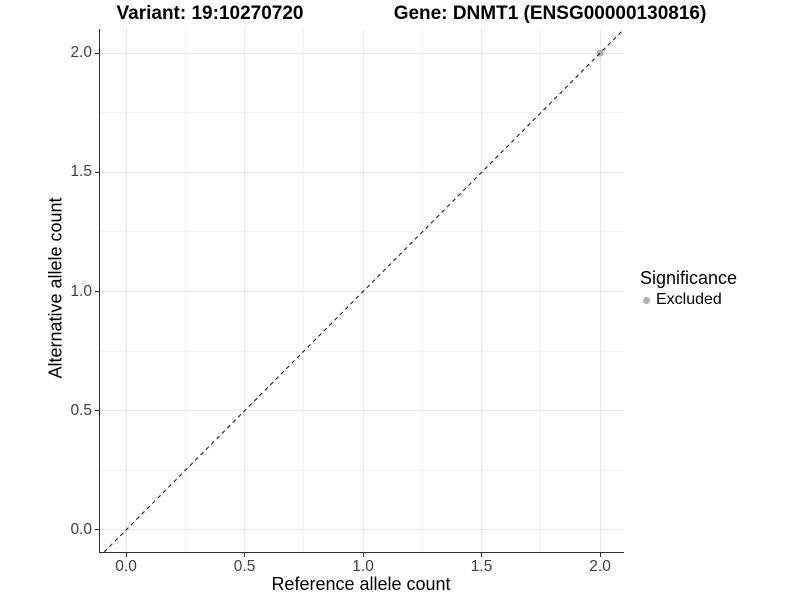  Describe the element at coordinates (689, 278) in the screenshot. I see `legend-title: Significance` at that location.